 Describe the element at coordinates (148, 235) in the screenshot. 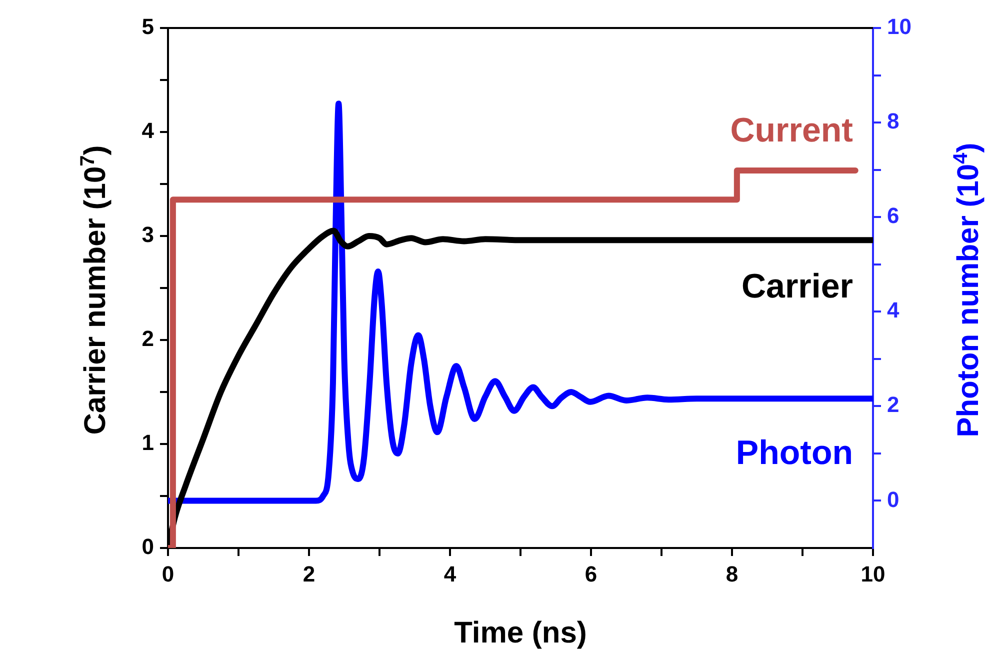

I see `y-tick-label: 3` at that location.